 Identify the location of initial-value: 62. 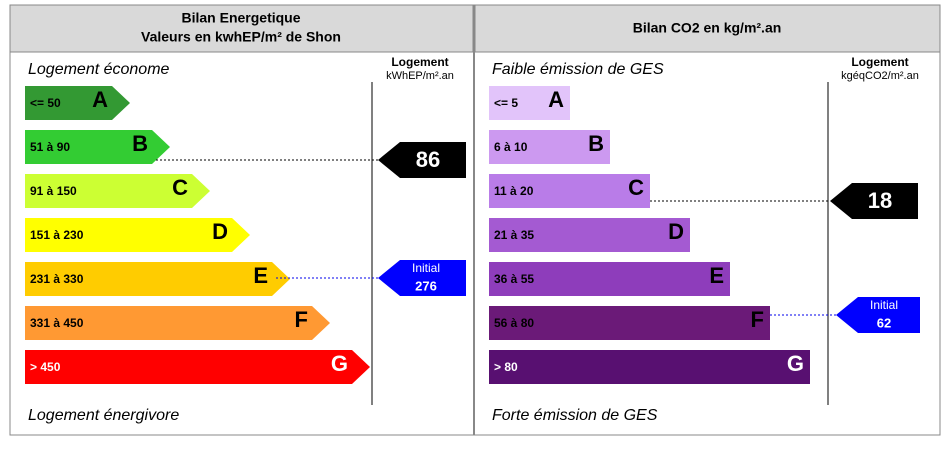
(884, 322).